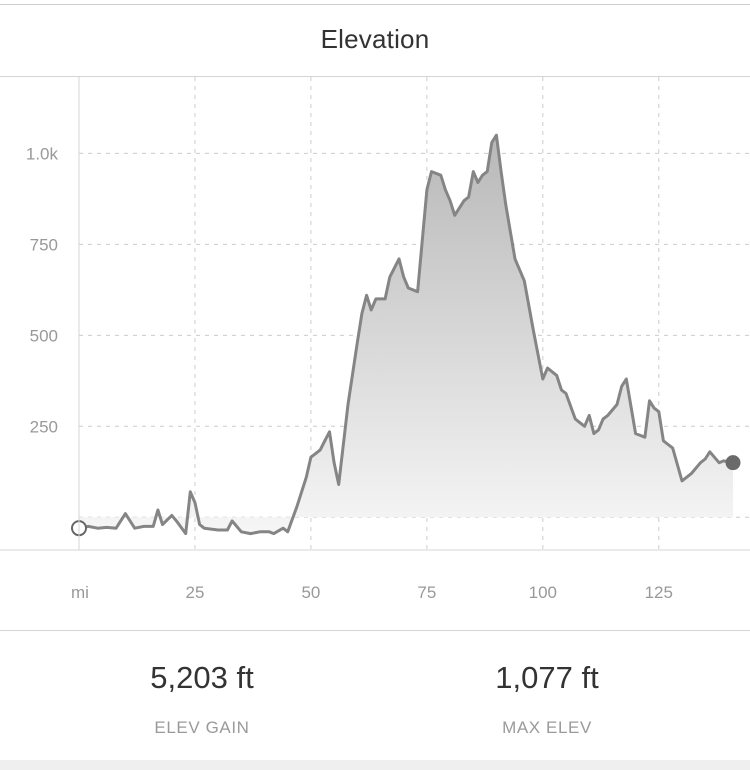 The height and width of the screenshot is (770, 750). I want to click on y-tick-labels: 250 500 750 1.0k, so click(42, 290).